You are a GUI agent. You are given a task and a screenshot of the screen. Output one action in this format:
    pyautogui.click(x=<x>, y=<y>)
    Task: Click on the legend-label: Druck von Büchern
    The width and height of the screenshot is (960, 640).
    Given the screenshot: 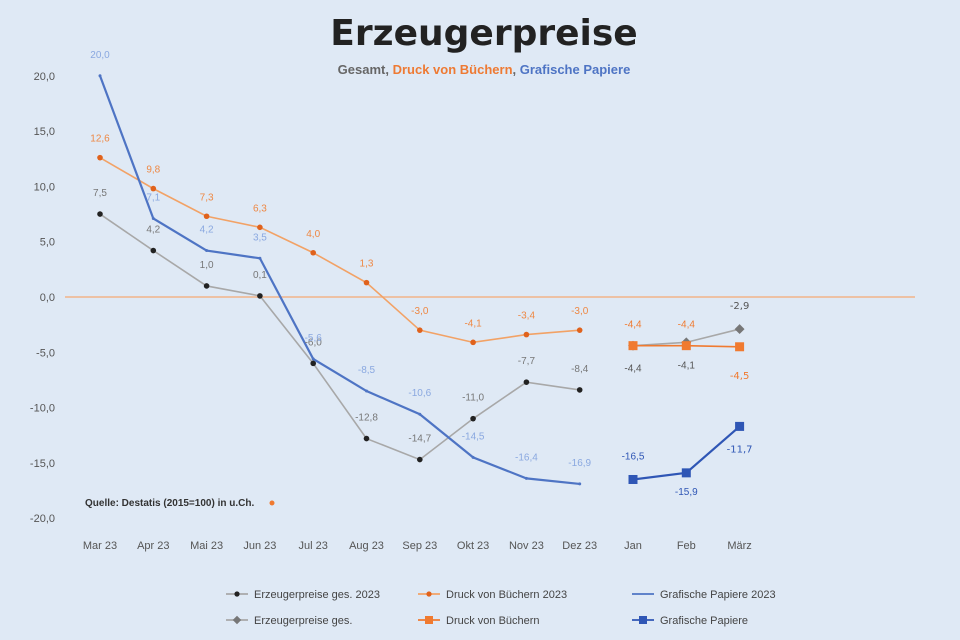 What is the action you would take?
    pyautogui.click(x=493, y=621)
    